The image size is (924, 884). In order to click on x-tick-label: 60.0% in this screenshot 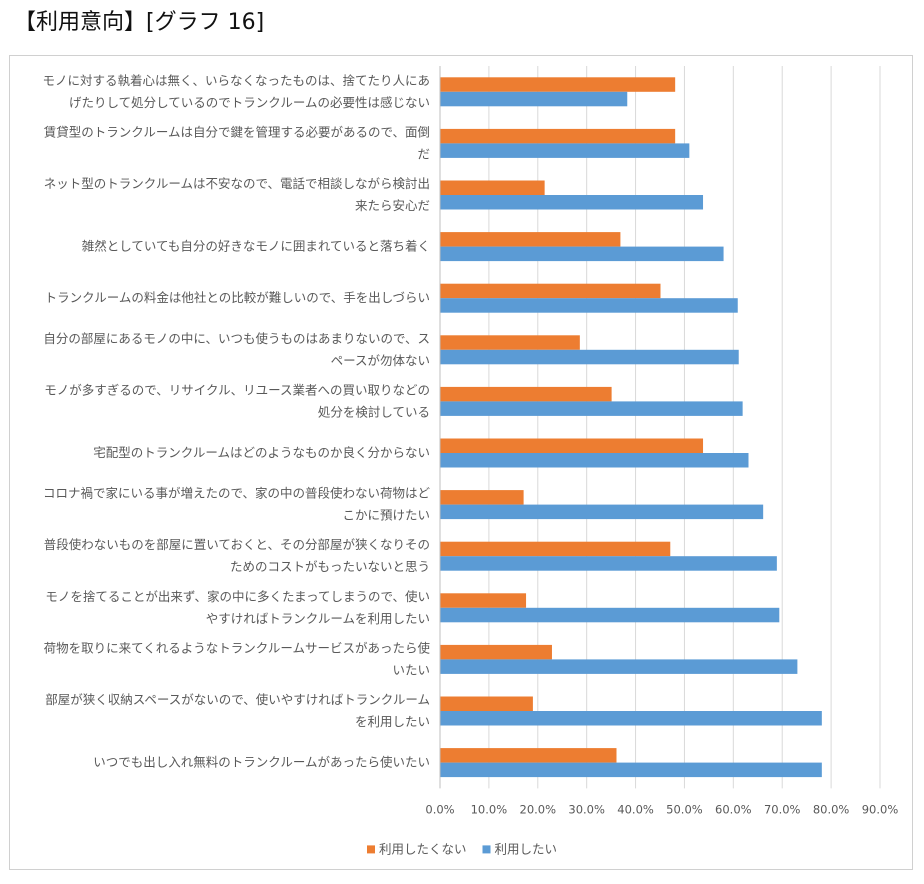, I will do `click(733, 809)`.